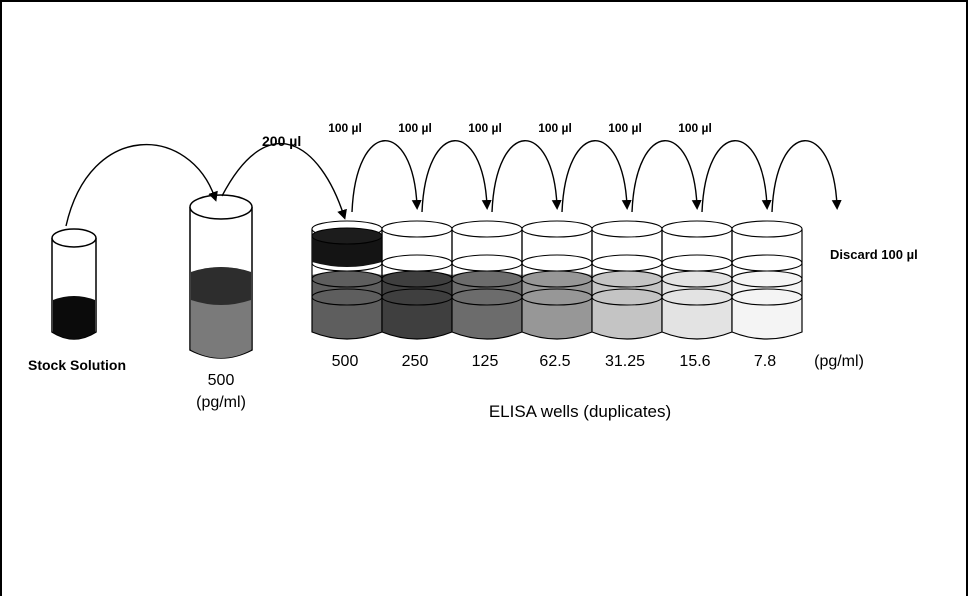 This screenshot has height=596, width=968. What do you see at coordinates (284, 181) in the screenshot?
I see `tube-to-well-arrow` at bounding box center [284, 181].